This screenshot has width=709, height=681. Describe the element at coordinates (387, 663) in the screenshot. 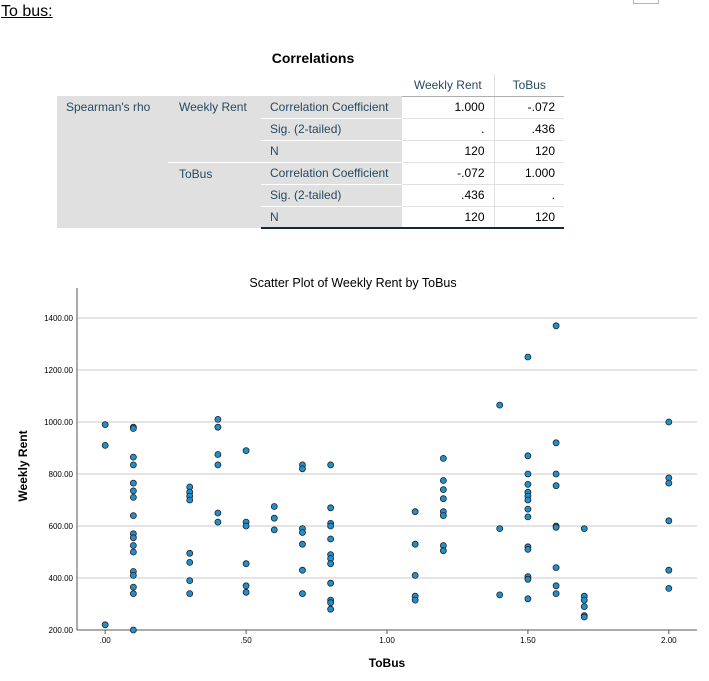

I see `x-axis-label: ToBus` at that location.